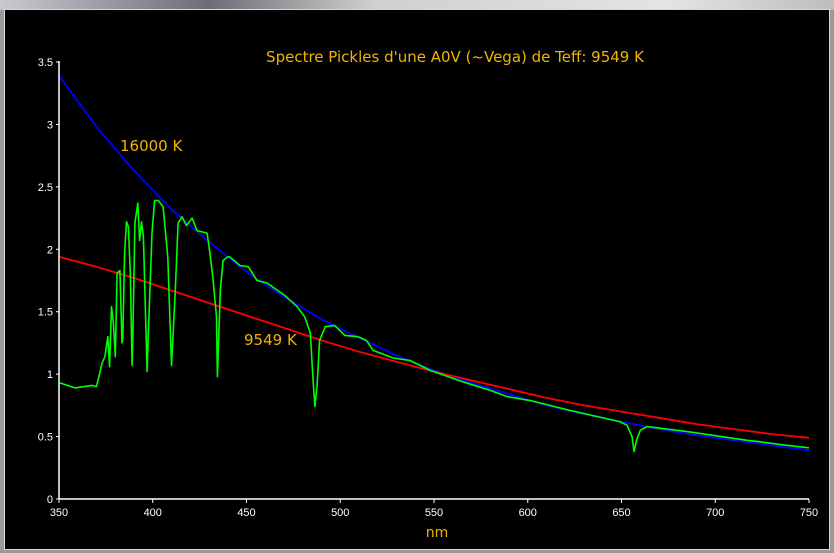  What do you see at coordinates (340, 513) in the screenshot?
I see `x-tick-label: 500` at bounding box center [340, 513].